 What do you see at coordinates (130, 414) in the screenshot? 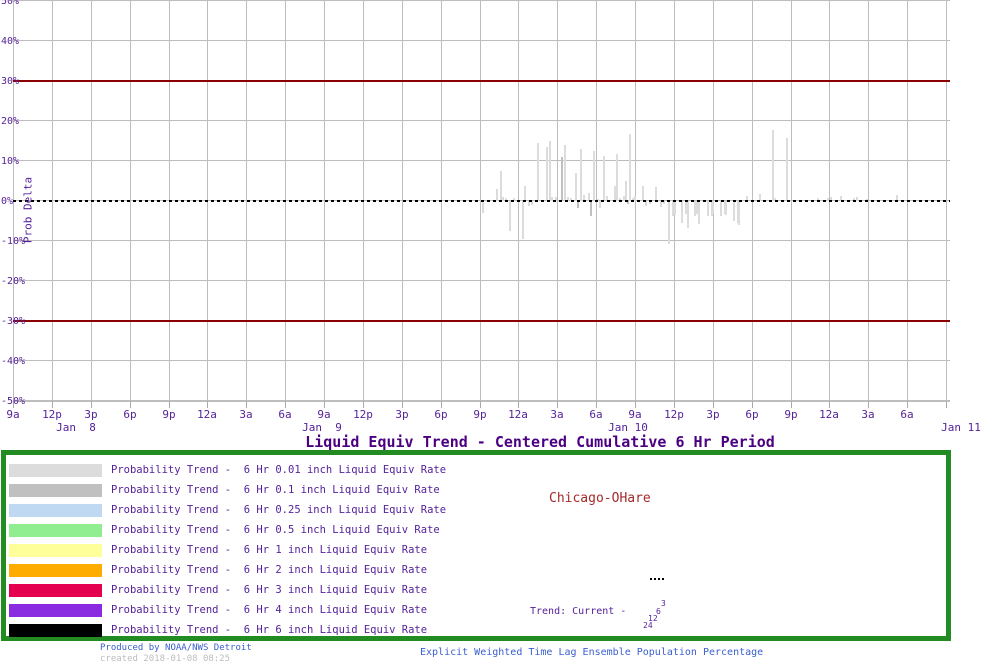
I see `x-tick-label: 6p` at bounding box center [130, 414].